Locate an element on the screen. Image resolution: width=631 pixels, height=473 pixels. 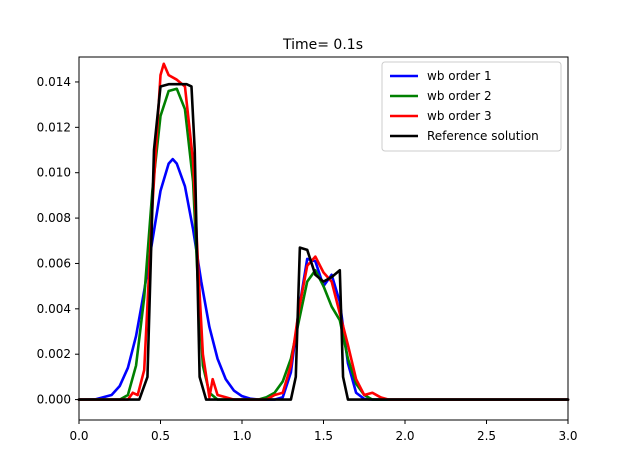
y-tick-label: 0.000 is located at coordinates (54, 400).